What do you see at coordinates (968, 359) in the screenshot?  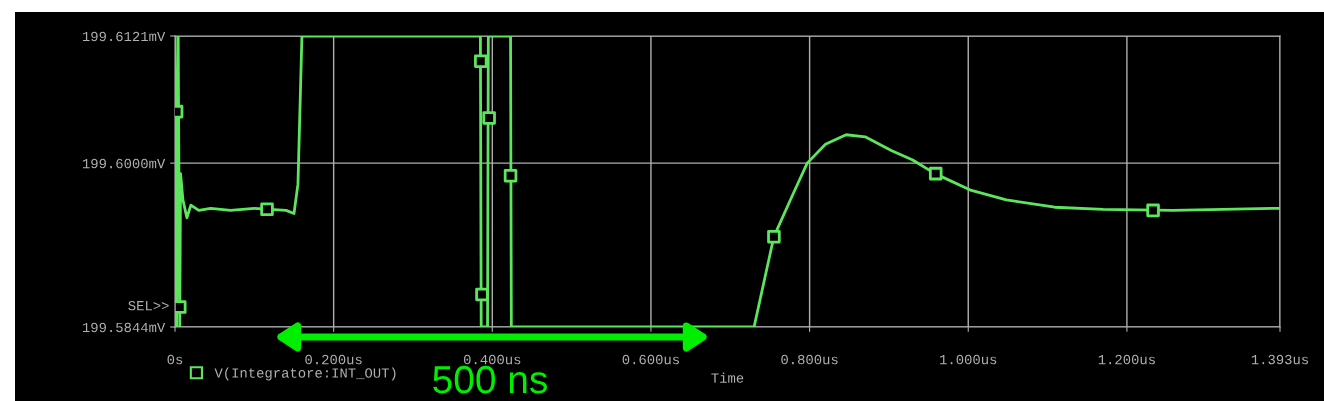 I see `x-tick-label: 1.000us` at bounding box center [968, 359].